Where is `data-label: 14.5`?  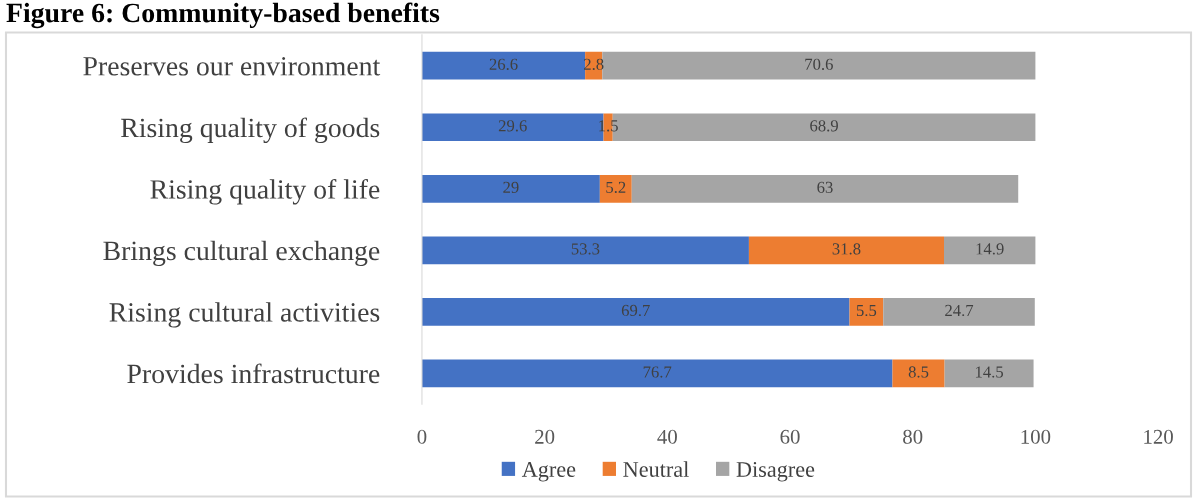 data-label: 14.5 is located at coordinates (989, 372).